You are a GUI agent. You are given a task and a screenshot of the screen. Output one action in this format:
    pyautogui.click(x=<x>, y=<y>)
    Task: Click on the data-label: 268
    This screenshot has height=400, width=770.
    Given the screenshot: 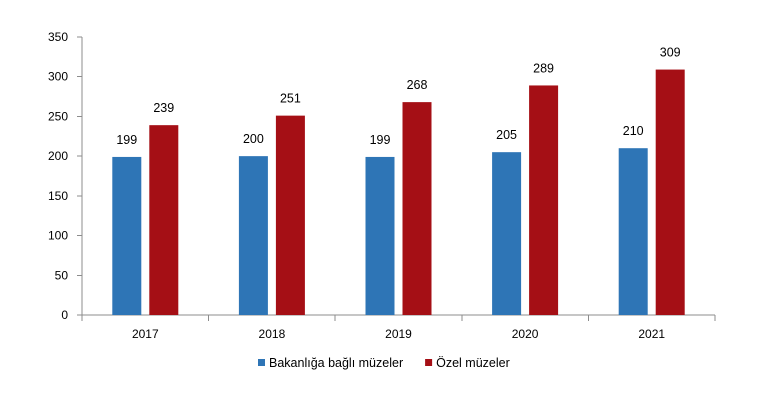 What is the action you would take?
    pyautogui.click(x=417, y=85)
    